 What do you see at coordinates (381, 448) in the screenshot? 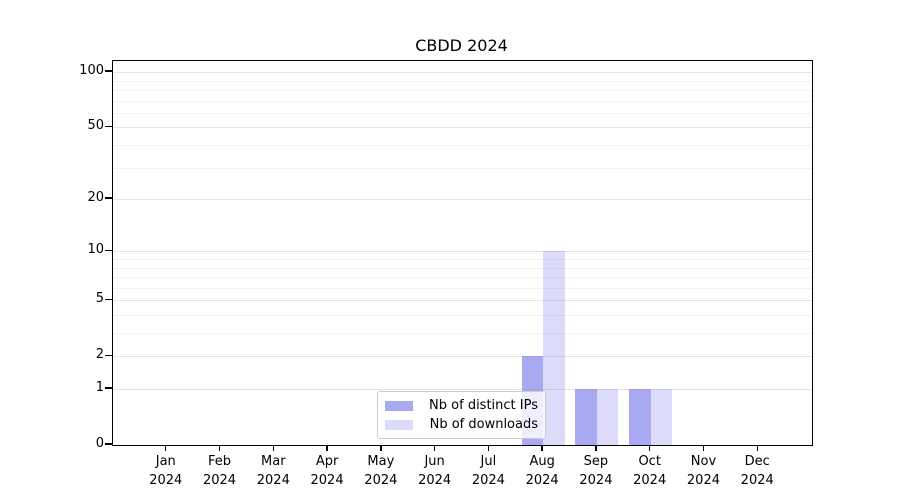
I see `x-tick-mark-may` at bounding box center [381, 448].